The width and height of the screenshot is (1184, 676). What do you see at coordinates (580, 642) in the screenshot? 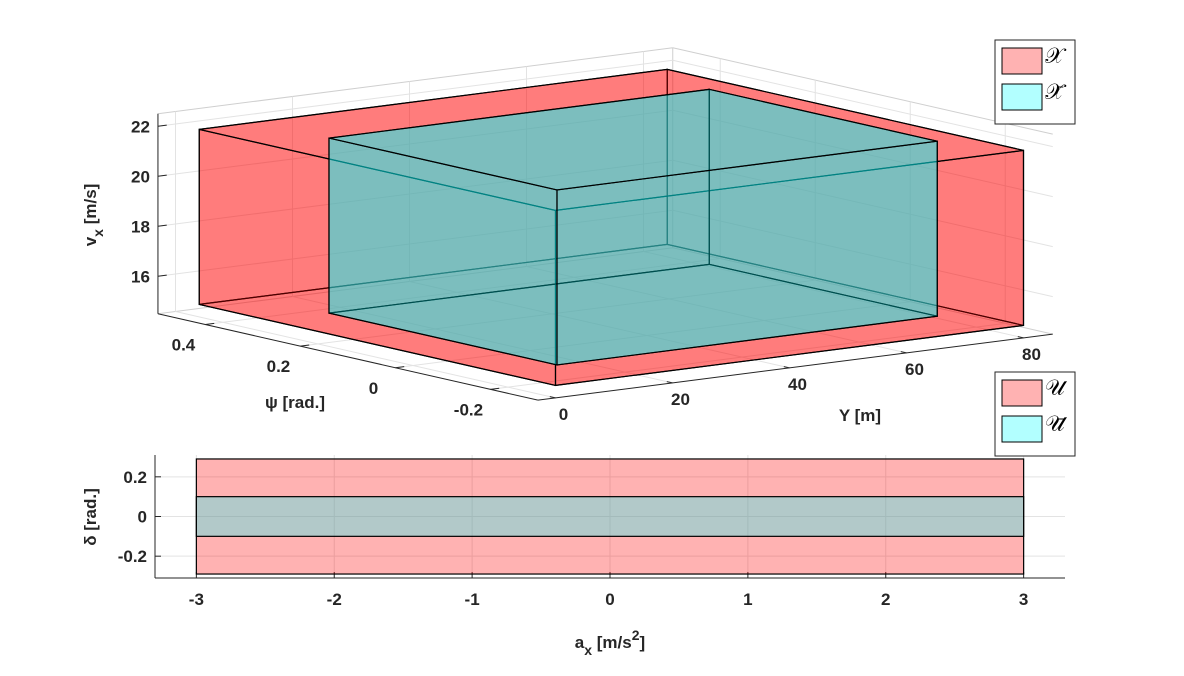
I see `x-axis-label-base: a` at bounding box center [580, 642].